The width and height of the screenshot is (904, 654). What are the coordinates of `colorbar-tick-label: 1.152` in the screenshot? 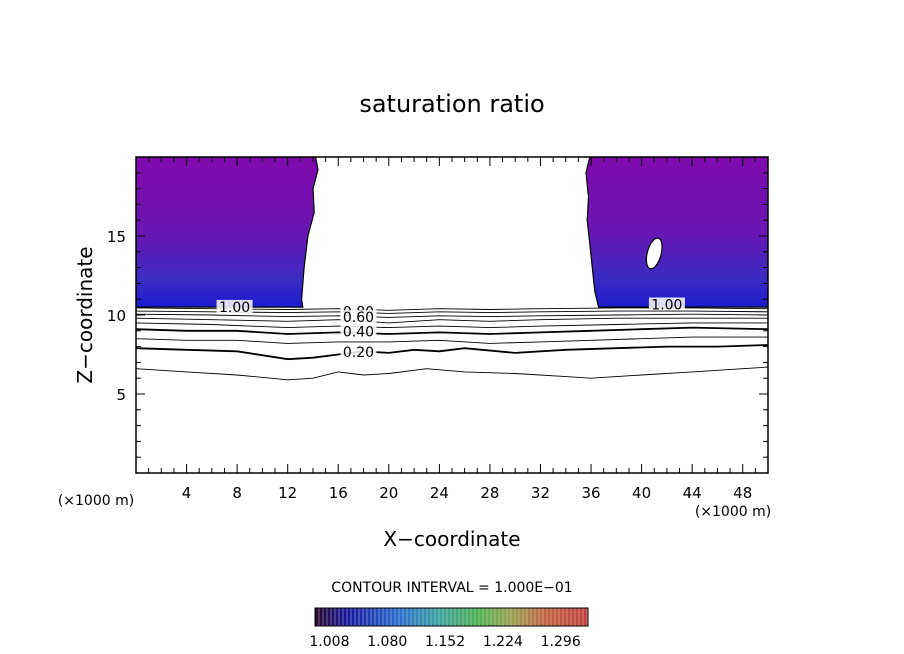 It's located at (445, 642).